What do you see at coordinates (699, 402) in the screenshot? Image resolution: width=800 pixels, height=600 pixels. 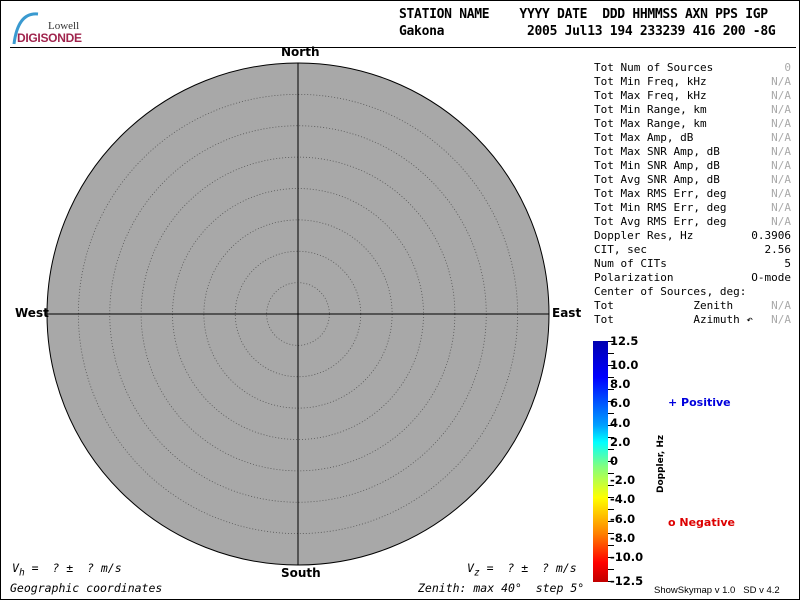 I see `legend-positive: + Positive` at bounding box center [699, 402].